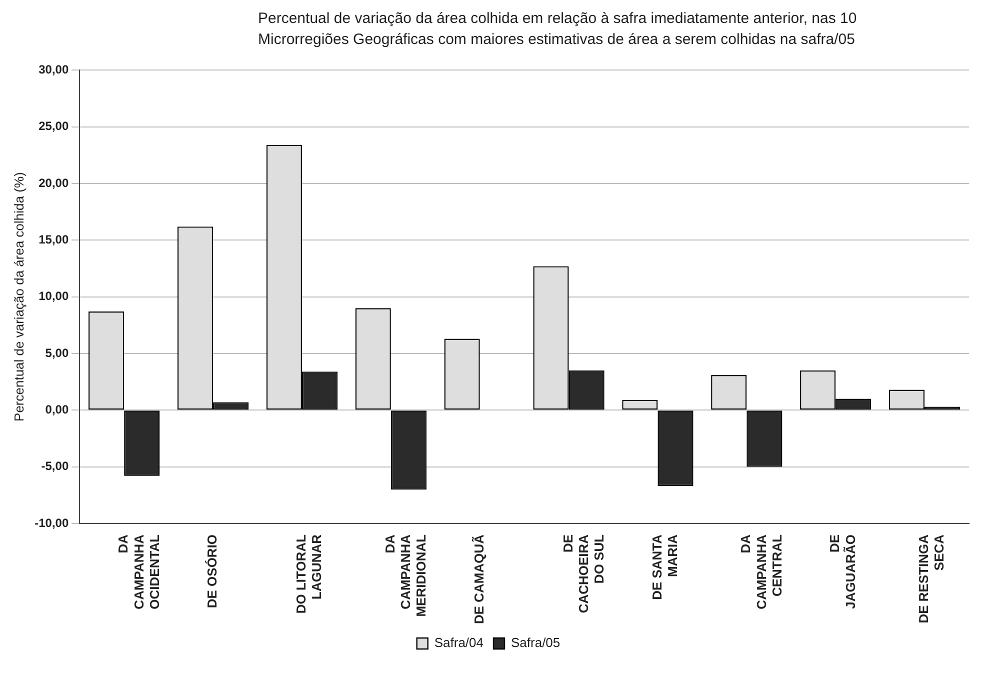  I want to click on x-tick-label: DA CAMPANHA CENTRAL, so click(761, 572).